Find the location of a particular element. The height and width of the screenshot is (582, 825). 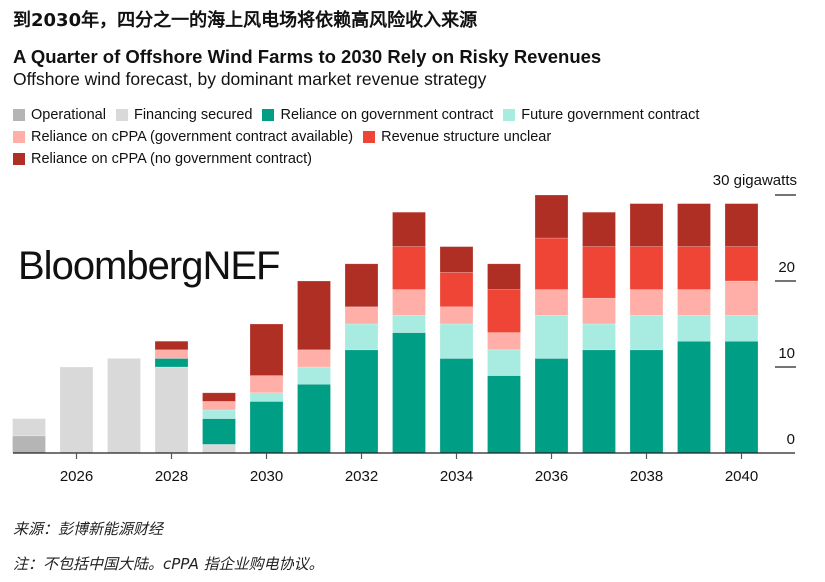

source-note: 来源：彭博新能源财经 is located at coordinates (88, 529).